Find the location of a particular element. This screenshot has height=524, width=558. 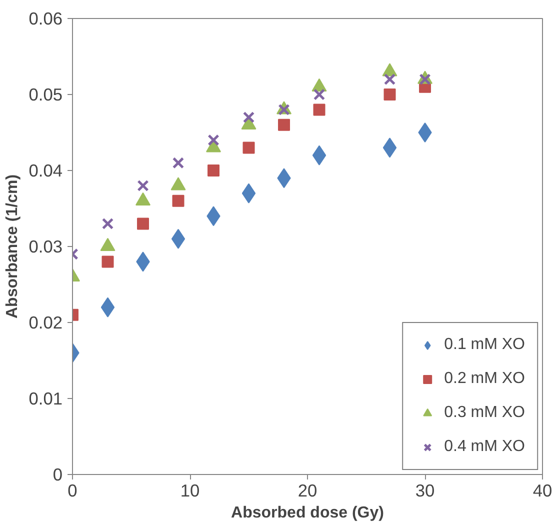

x-axis-title: Absorbed dose (Gy) is located at coordinates (307, 513).